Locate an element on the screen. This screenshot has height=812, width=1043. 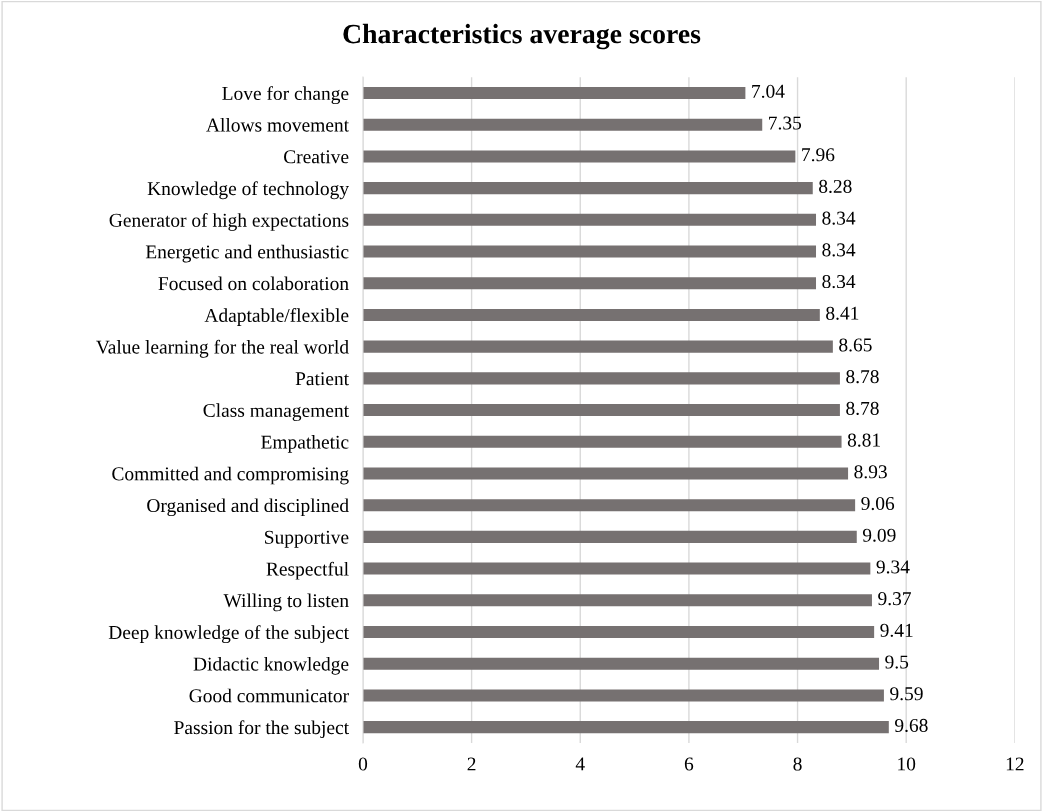
data-label: 7.04 is located at coordinates (768, 91).